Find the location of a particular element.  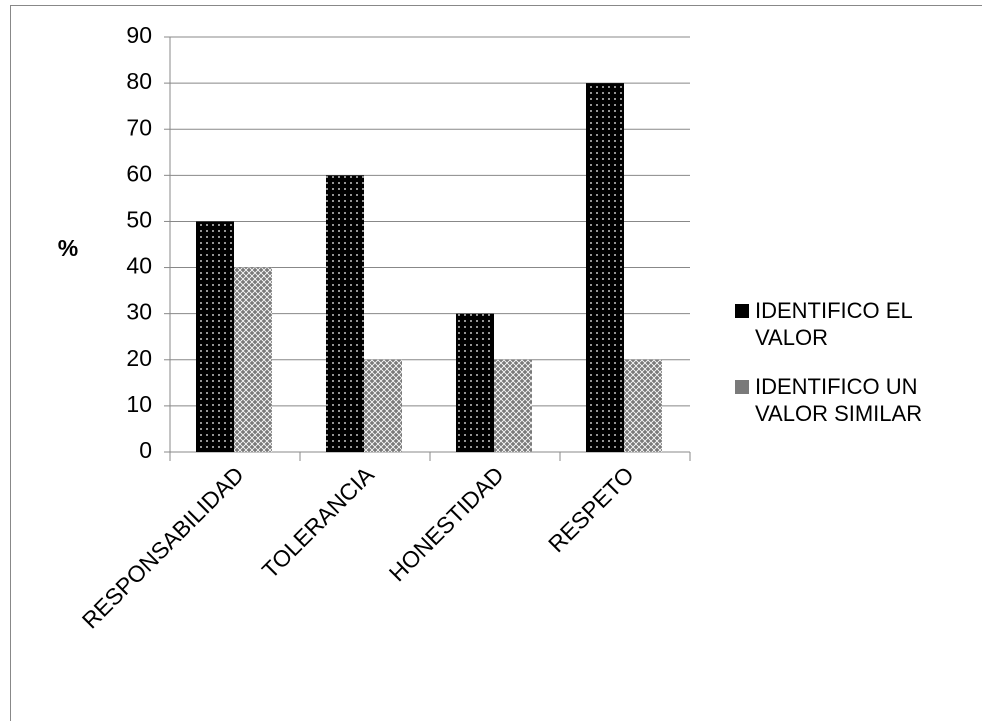

y-axis-label: % is located at coordinates (68, 248).